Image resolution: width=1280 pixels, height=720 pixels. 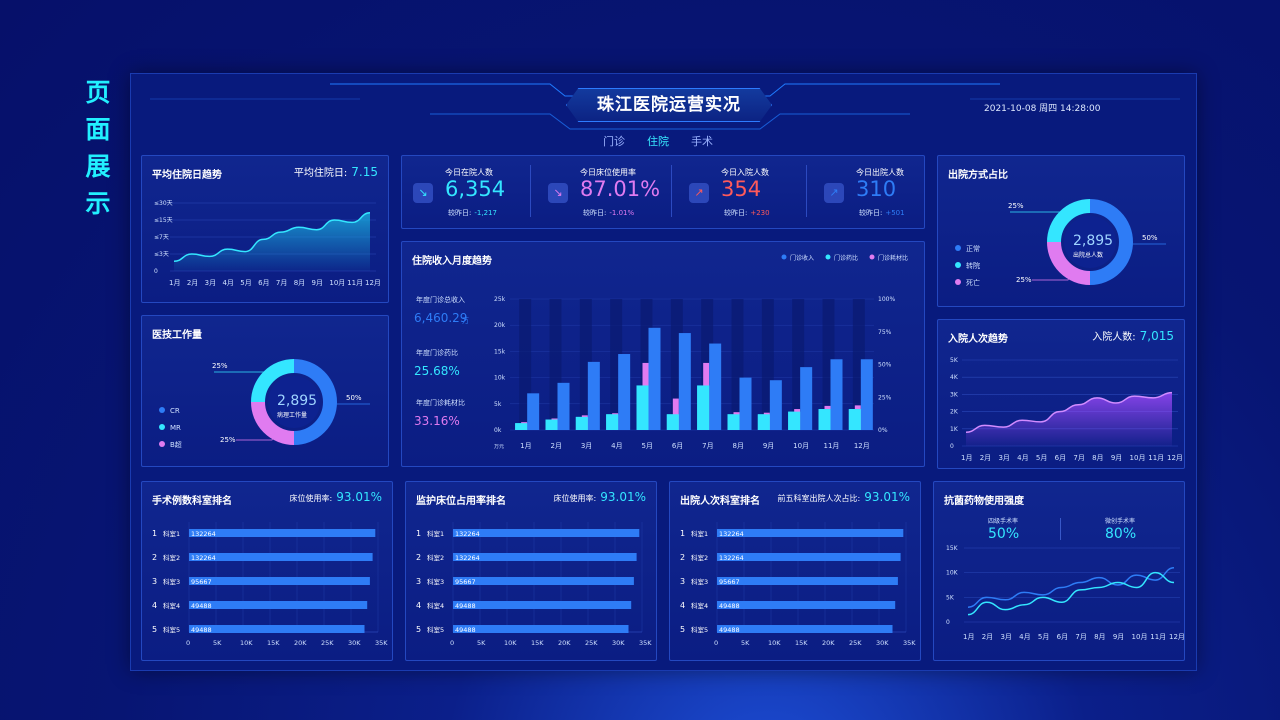 What do you see at coordinates (176, 444) in the screenshot?
I see `legend-label: B超` at bounding box center [176, 444].